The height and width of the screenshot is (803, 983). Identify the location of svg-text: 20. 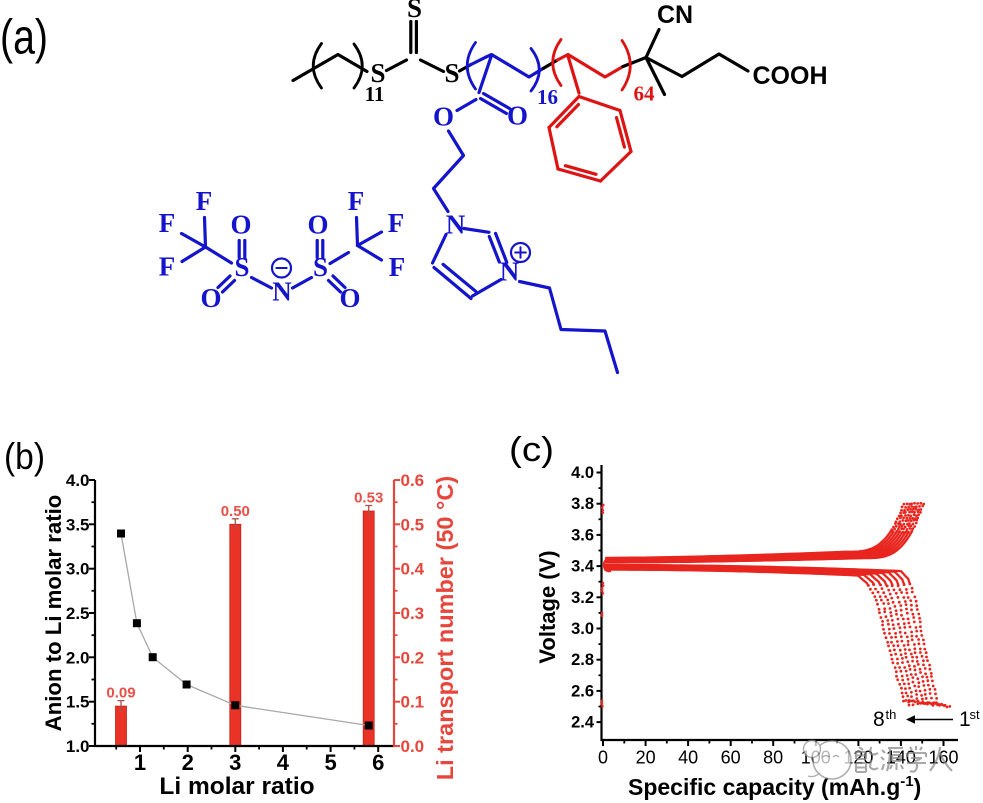
(646, 758).